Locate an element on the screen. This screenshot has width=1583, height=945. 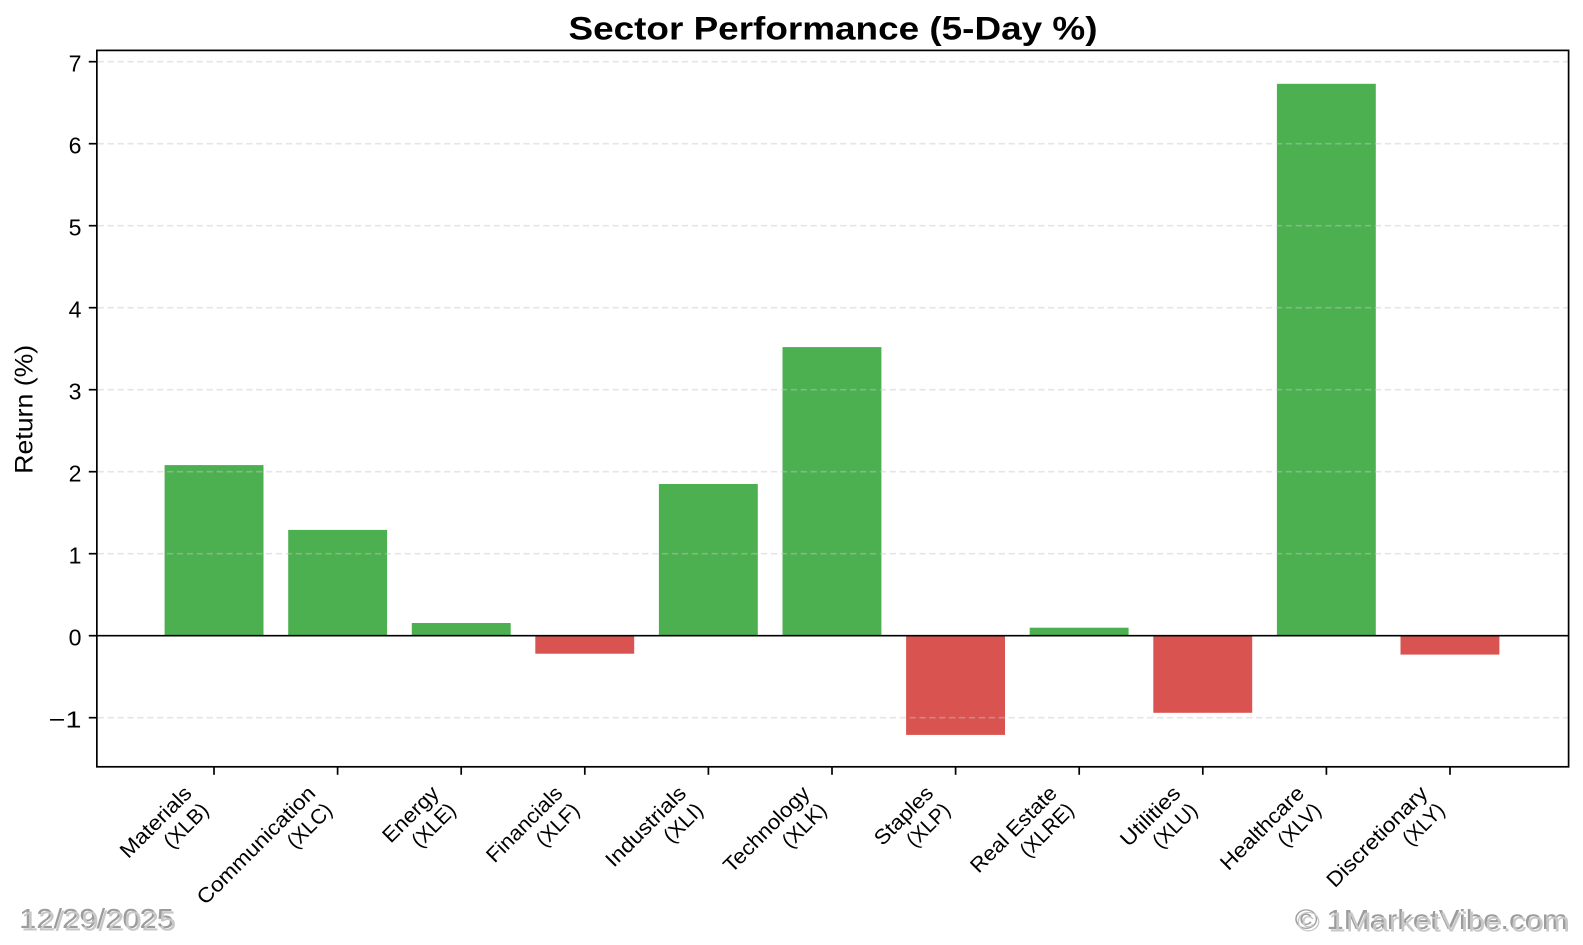
svg-text: 1 is located at coordinates (75, 556).